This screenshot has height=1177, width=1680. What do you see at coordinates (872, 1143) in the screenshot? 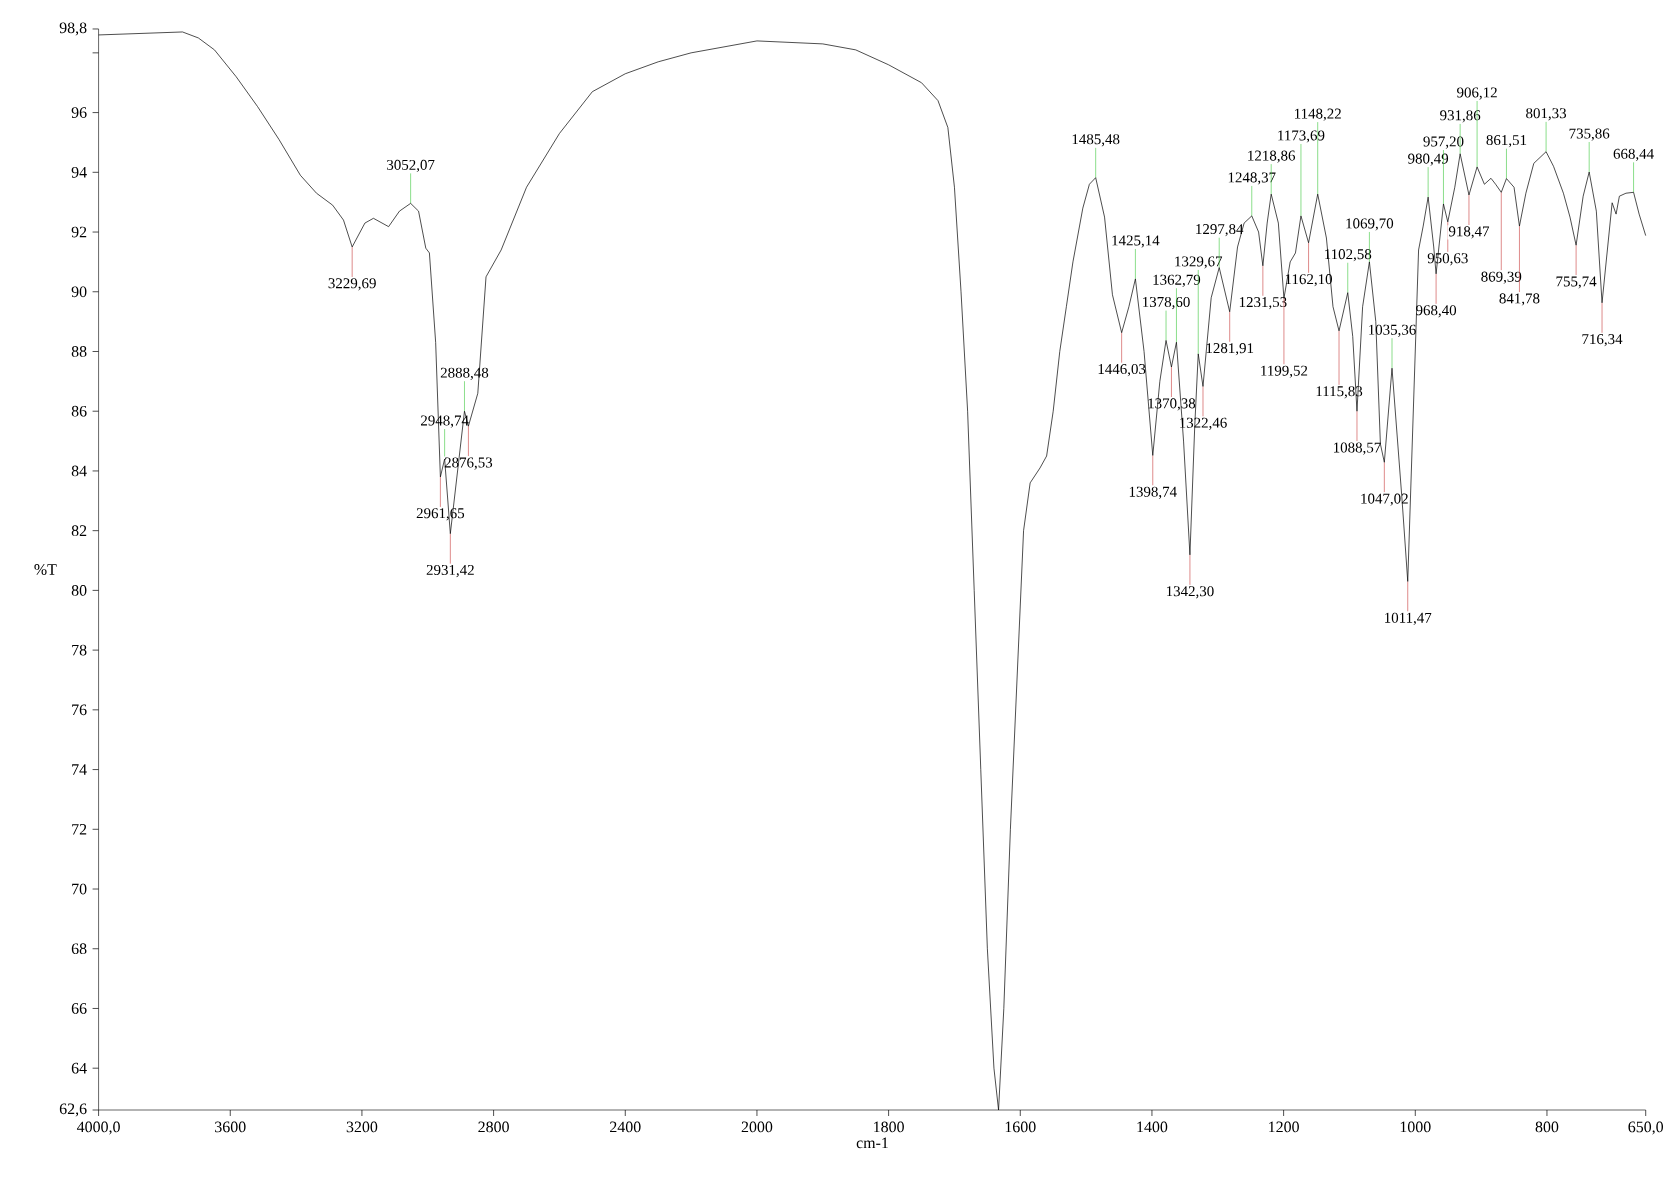
I see `x-axis-title: cm-1` at bounding box center [872, 1143].